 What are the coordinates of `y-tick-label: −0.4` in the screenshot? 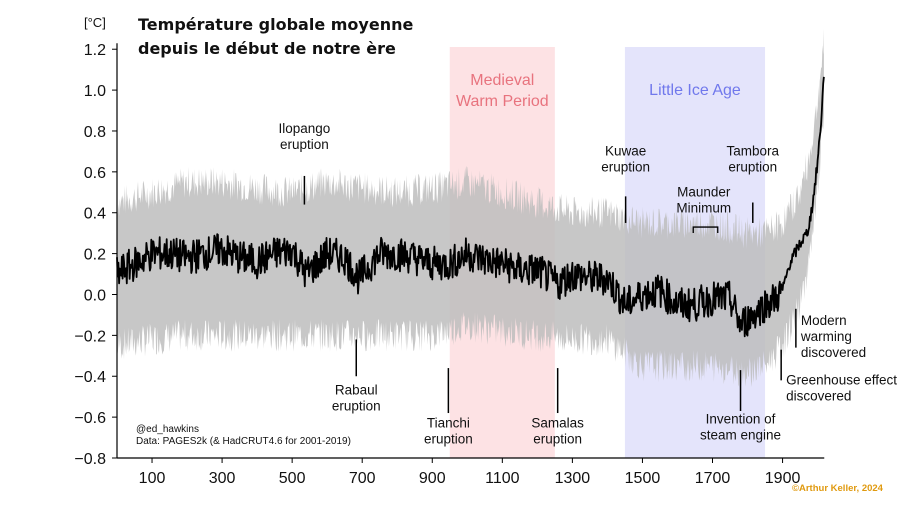 It's located at (90, 377).